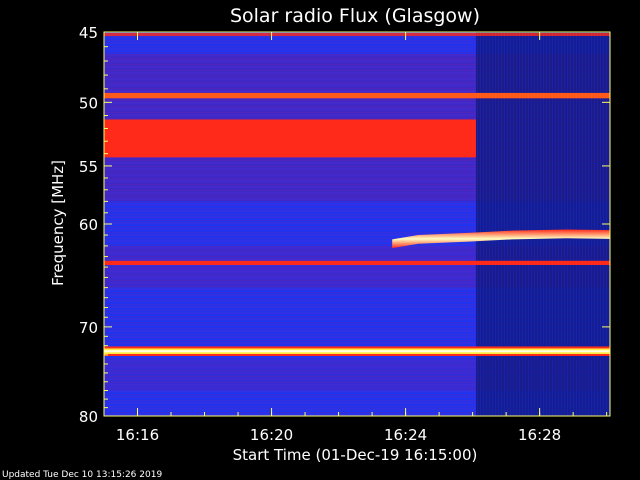 The width and height of the screenshot is (640, 480). I want to click on chart-title: Solar radio Flux (Glasgow), so click(355, 16).